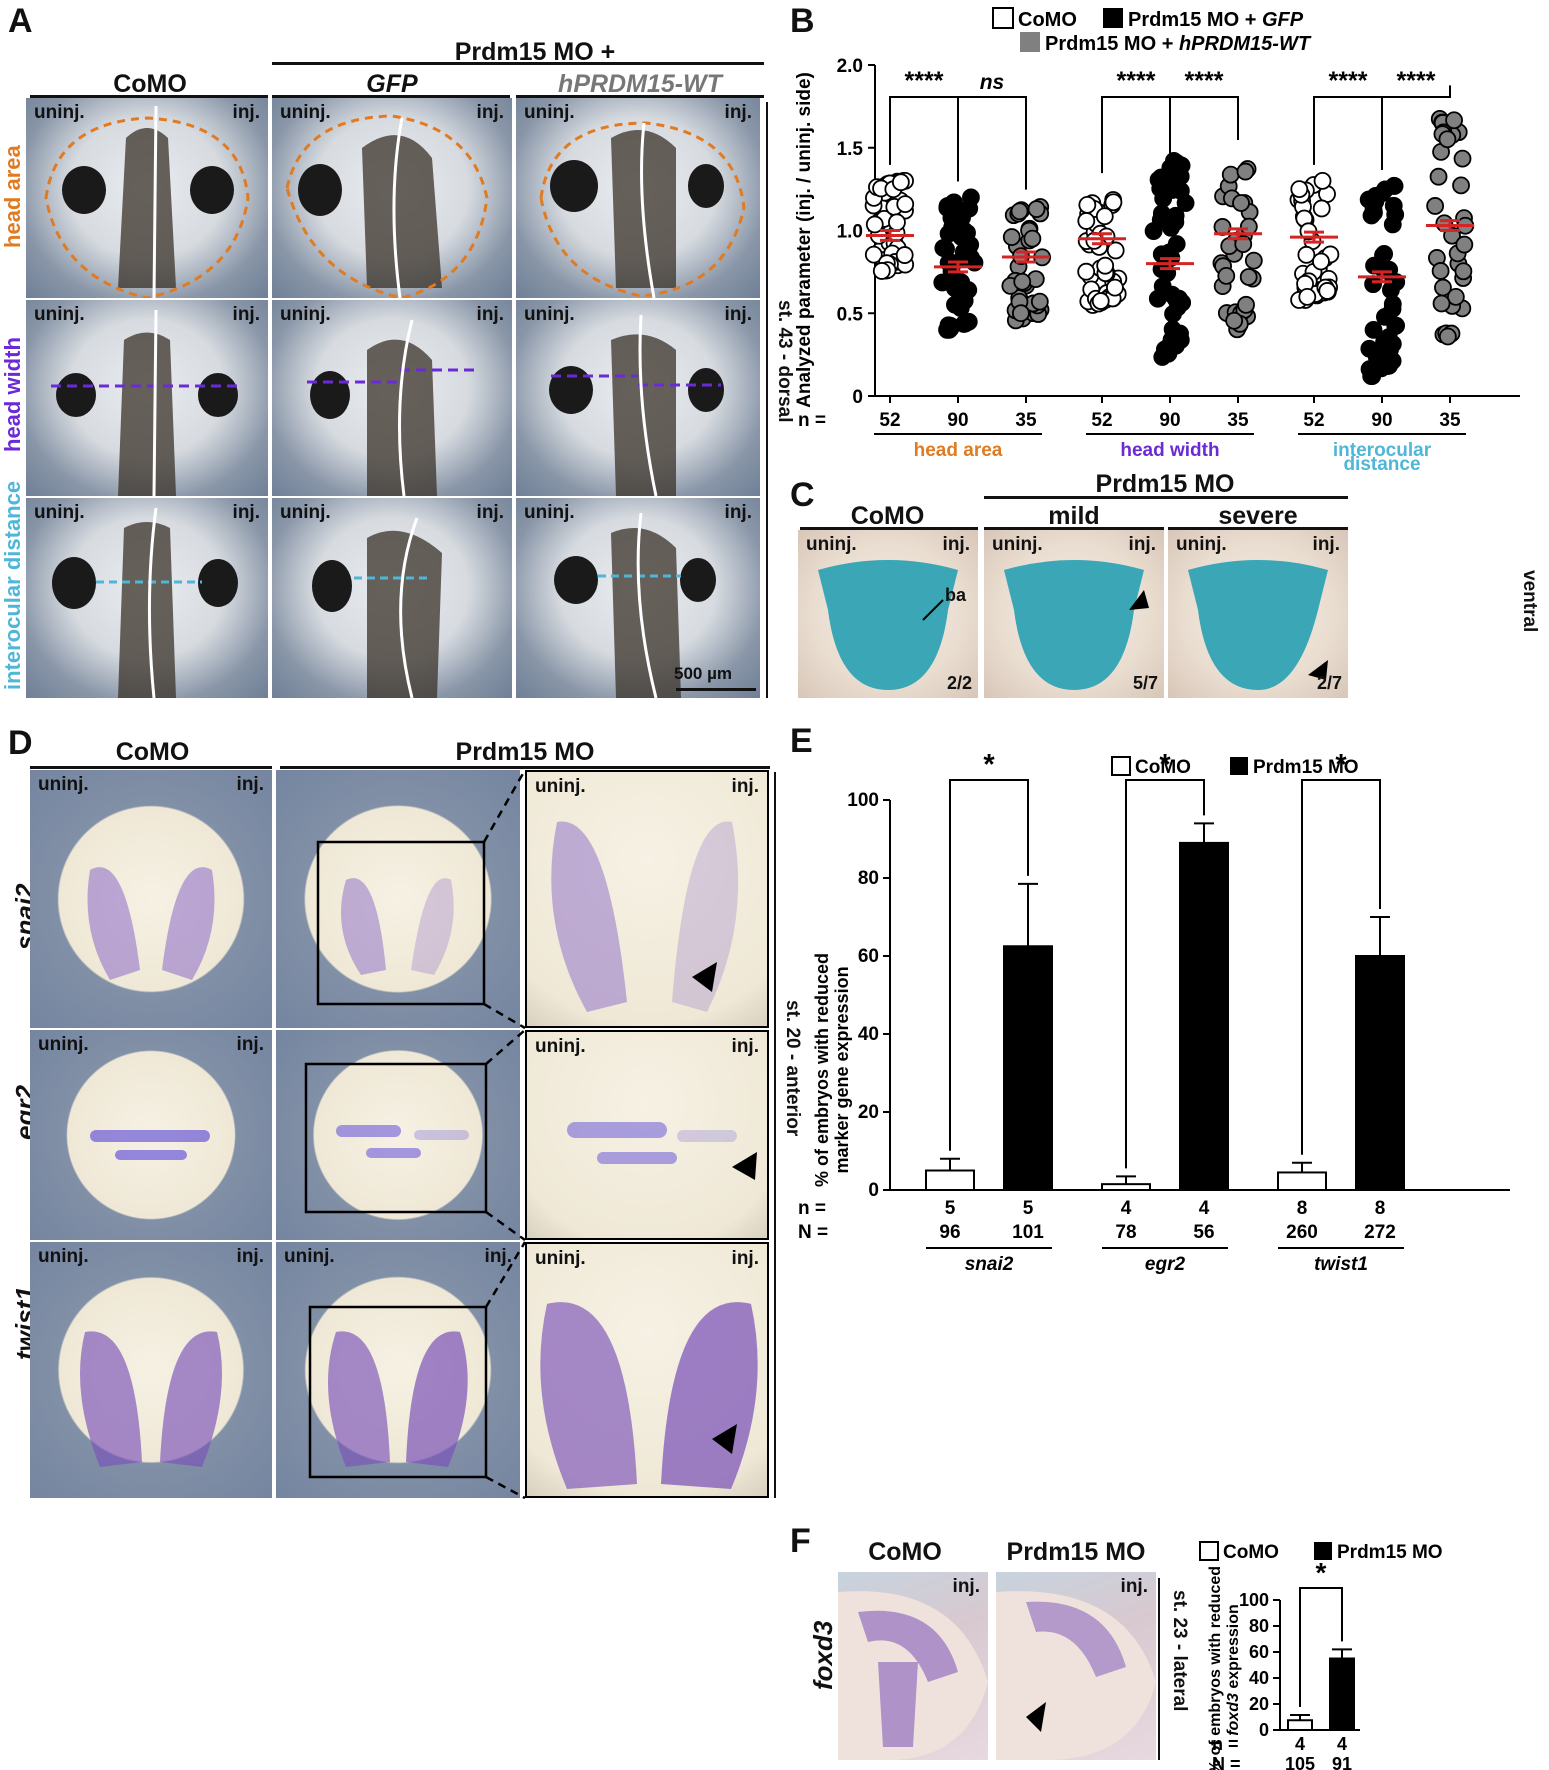 The height and width of the screenshot is (1770, 1549). Describe the element at coordinates (1321, 1647) in the screenshot. I see `f-sig-bracket` at that location.